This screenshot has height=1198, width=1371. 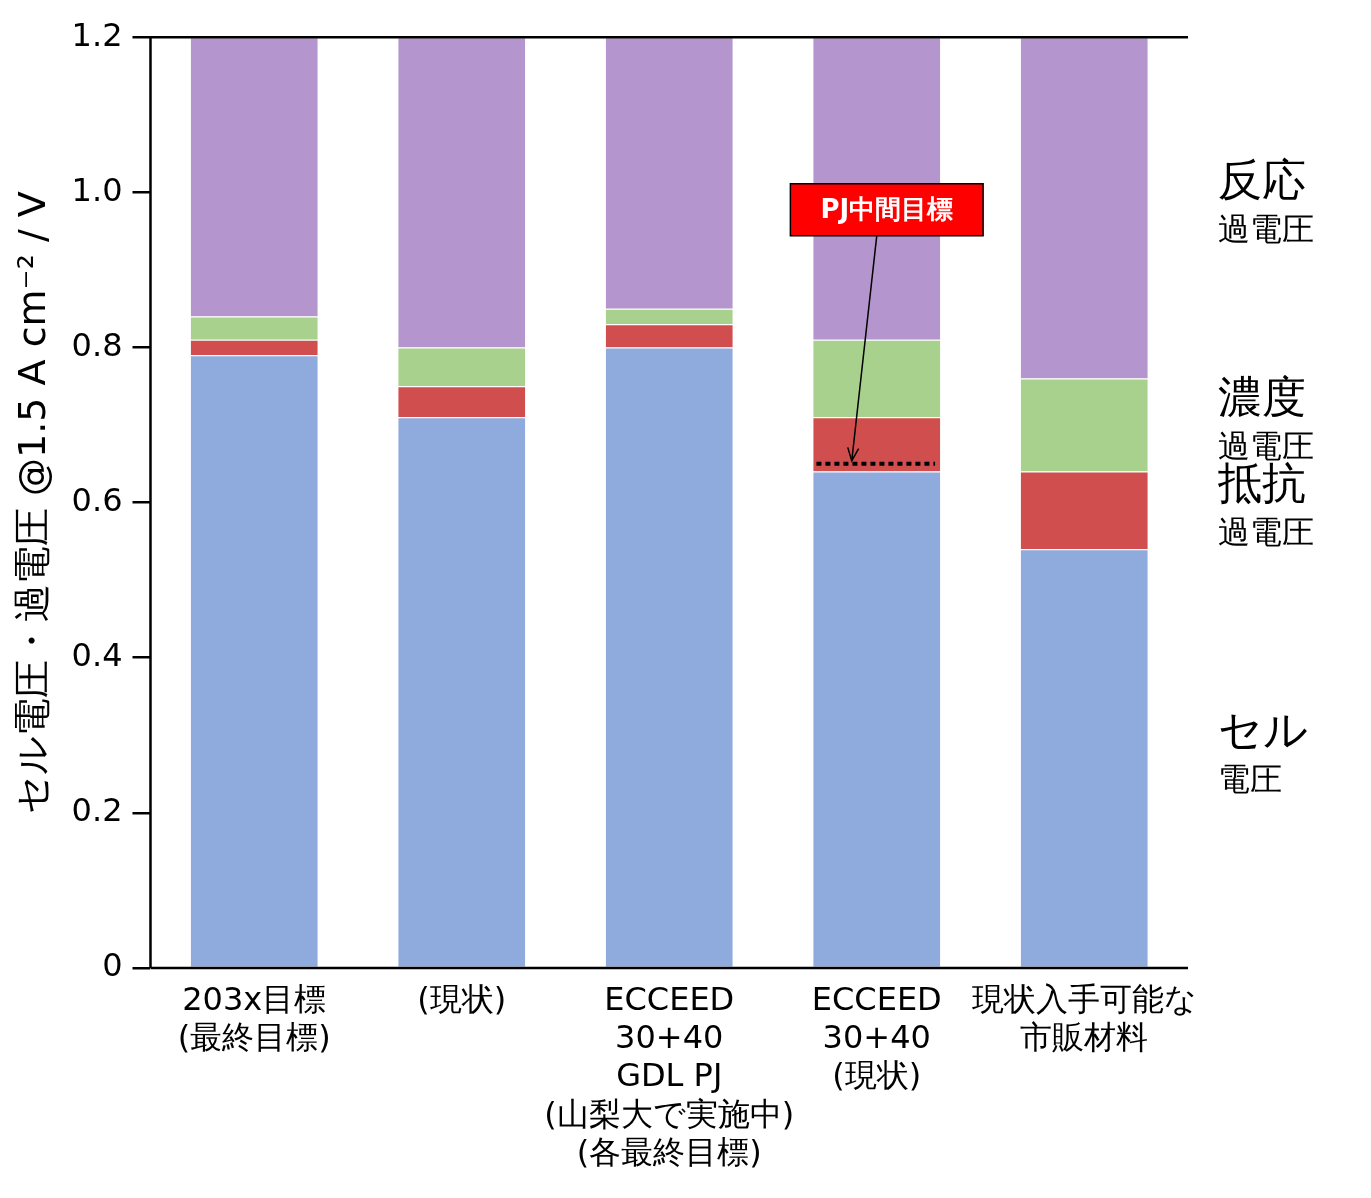 What do you see at coordinates (876, 1037) in the screenshot?
I see `x-tick-label: ECCEED 30+40 (現状)` at bounding box center [876, 1037].